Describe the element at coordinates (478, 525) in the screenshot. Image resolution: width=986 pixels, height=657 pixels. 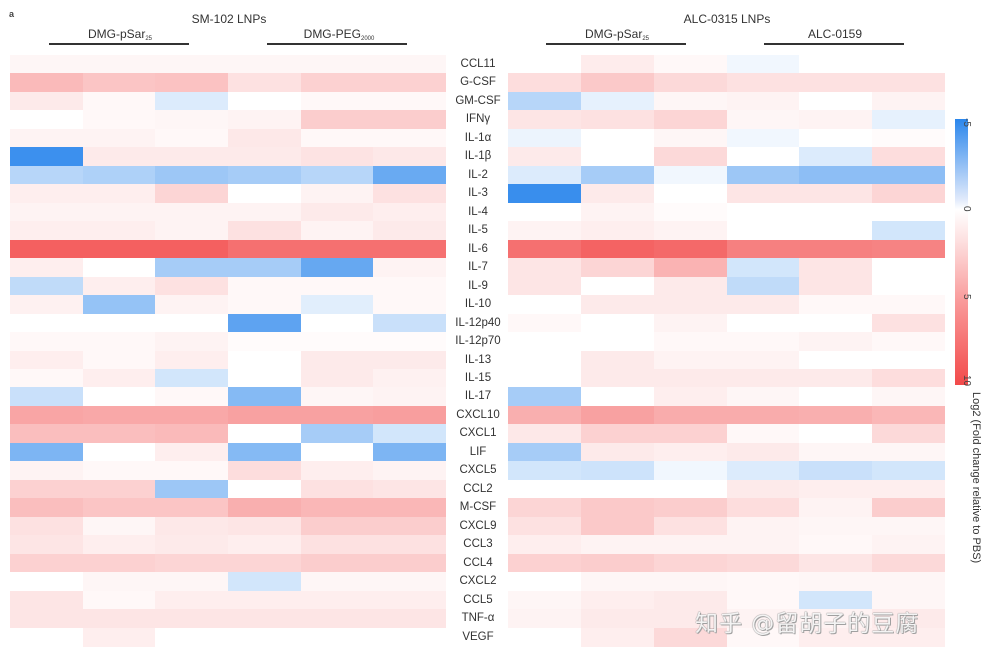
I see `row-label: CXCL9` at that location.